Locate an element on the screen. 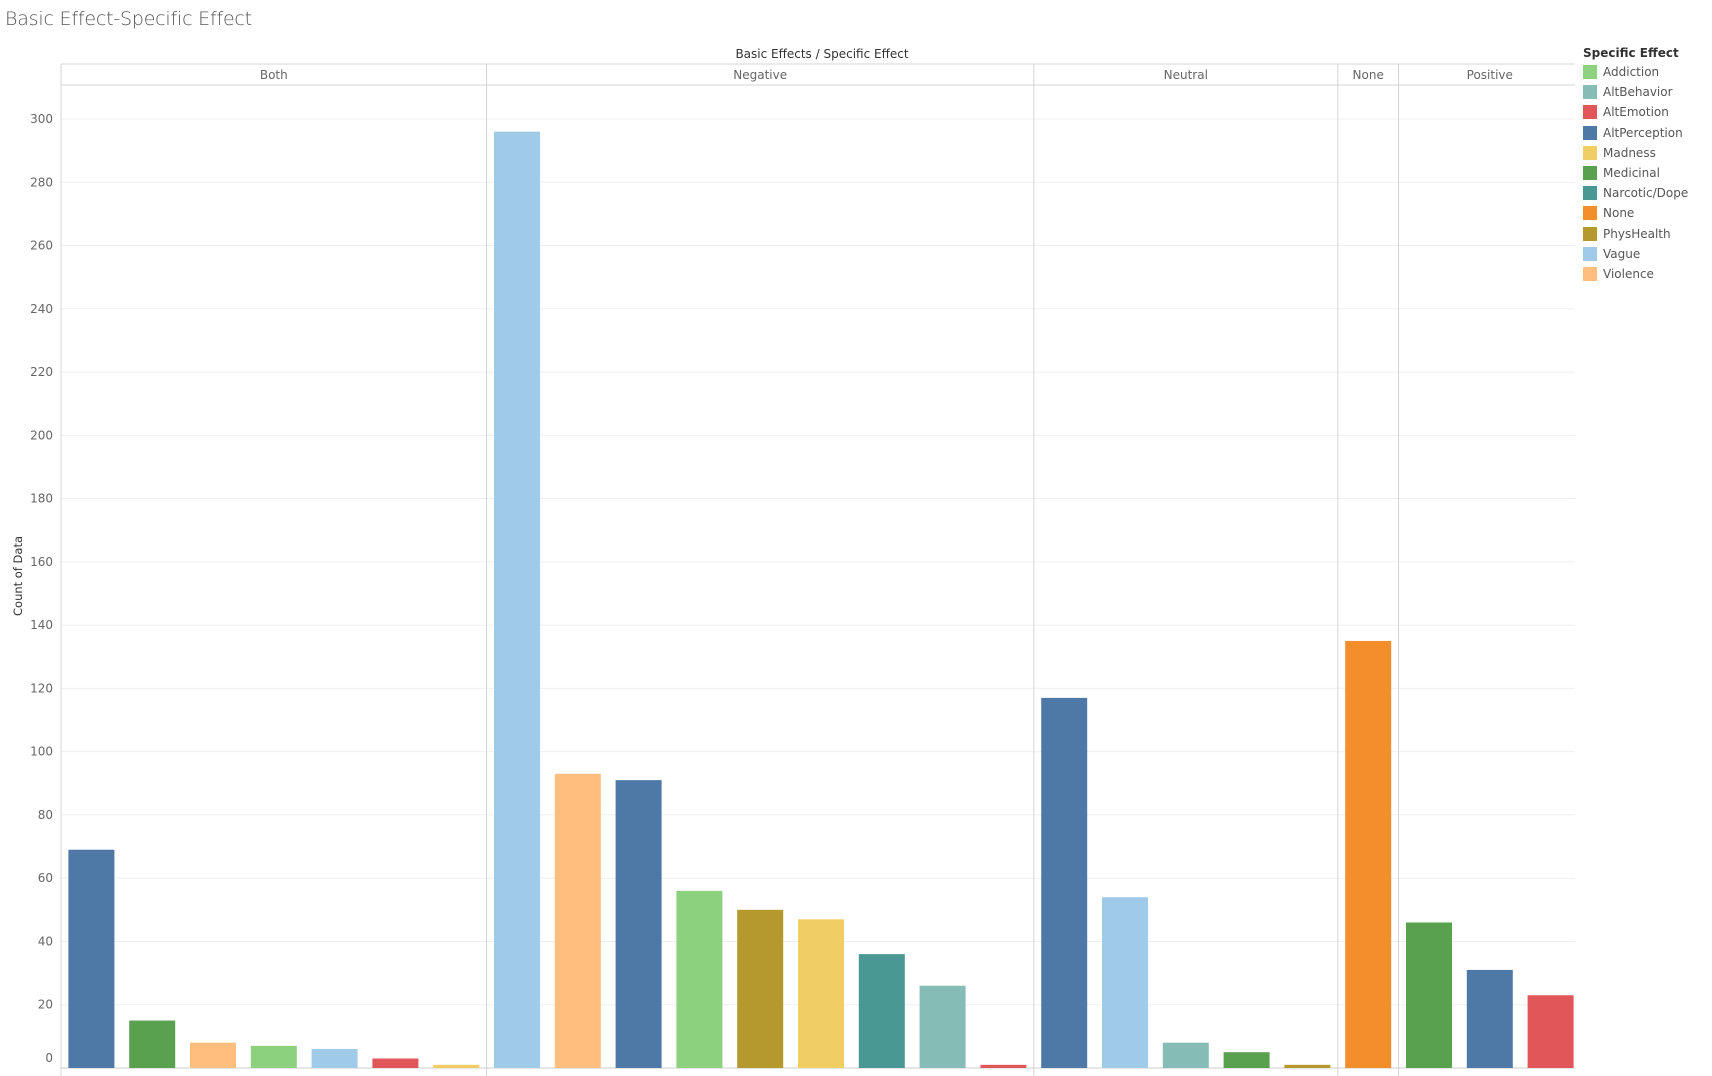  y-tick-label: 280 is located at coordinates (41, 182).